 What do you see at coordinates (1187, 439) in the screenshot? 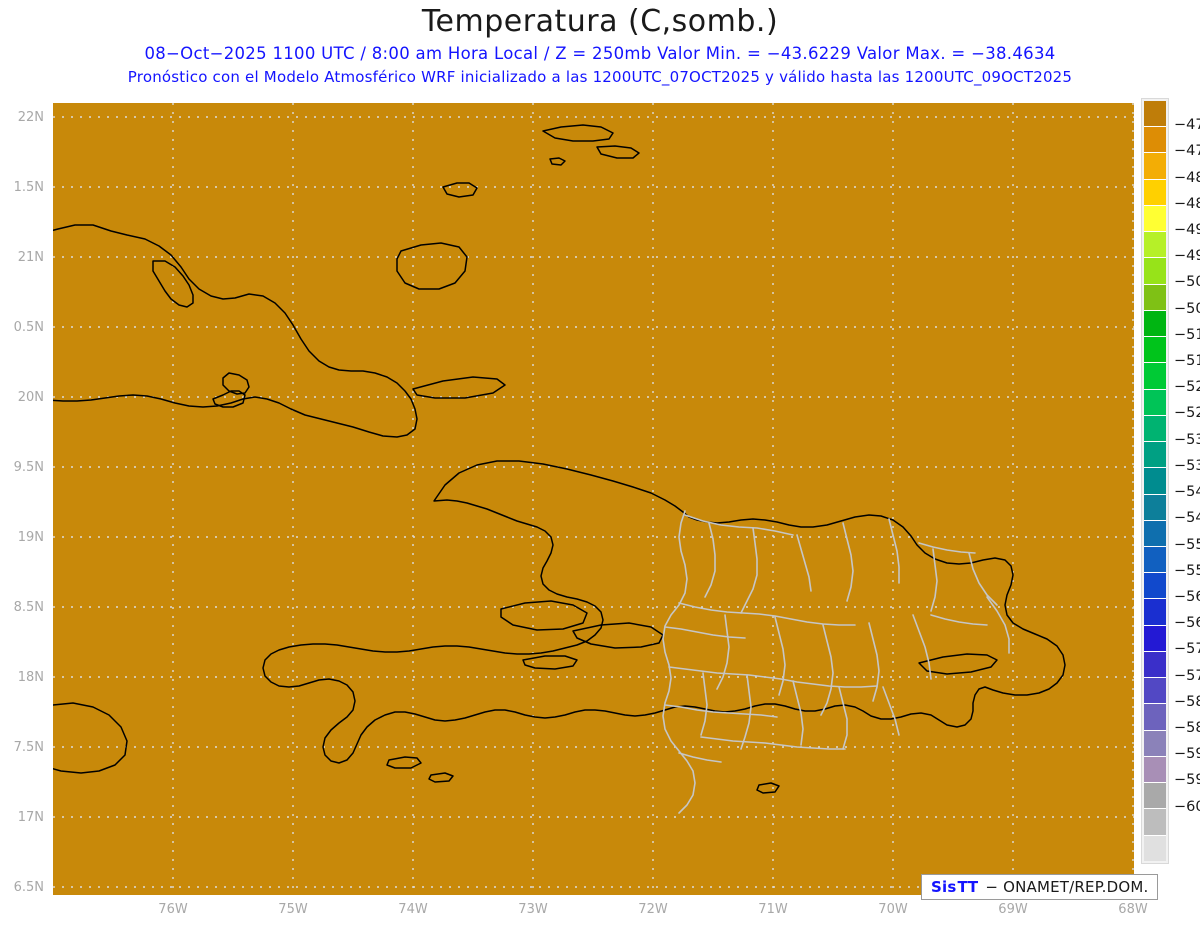
I see `colorbar-tick-53: −53` at bounding box center [1187, 439].